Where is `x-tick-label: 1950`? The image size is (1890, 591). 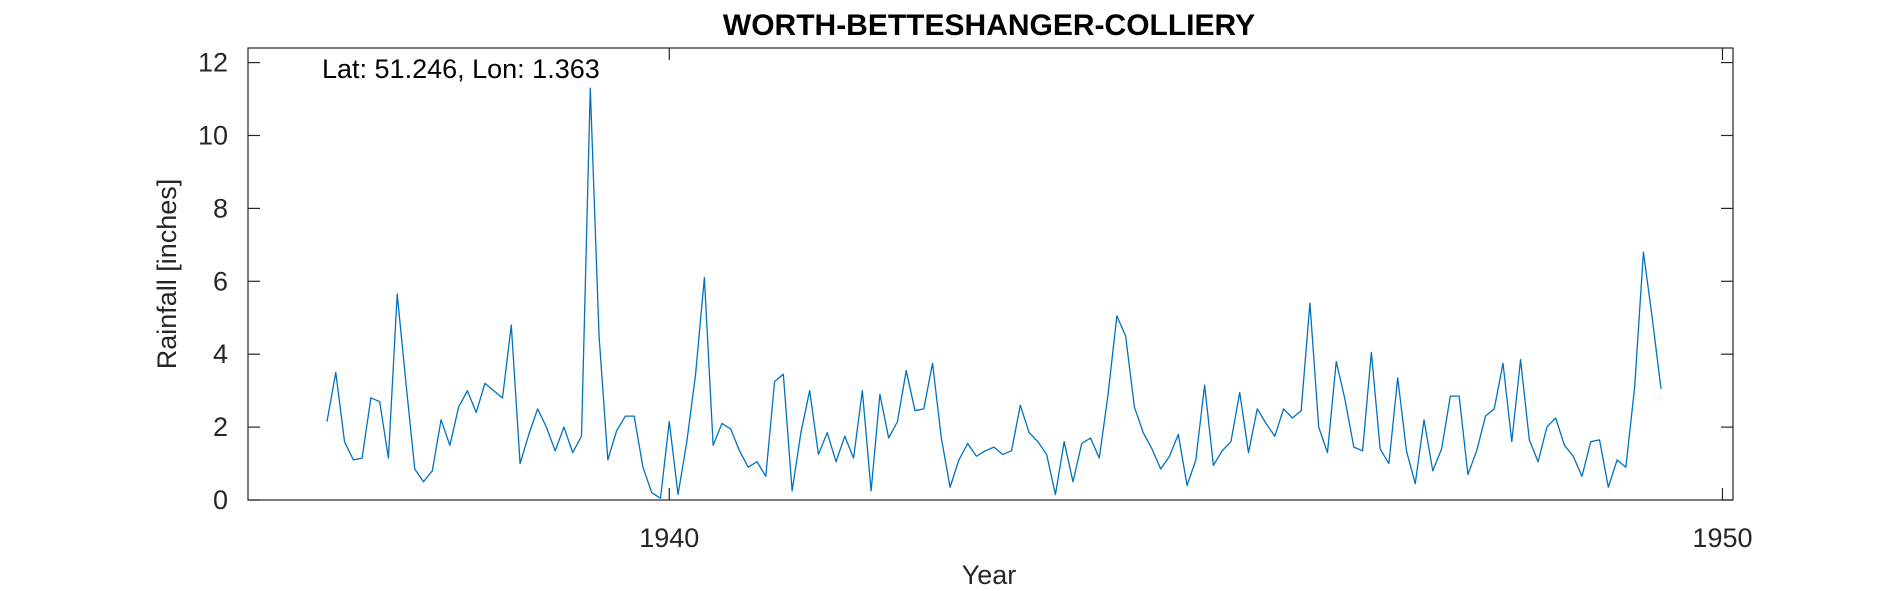
x-tick-label: 1950 is located at coordinates (1722, 538).